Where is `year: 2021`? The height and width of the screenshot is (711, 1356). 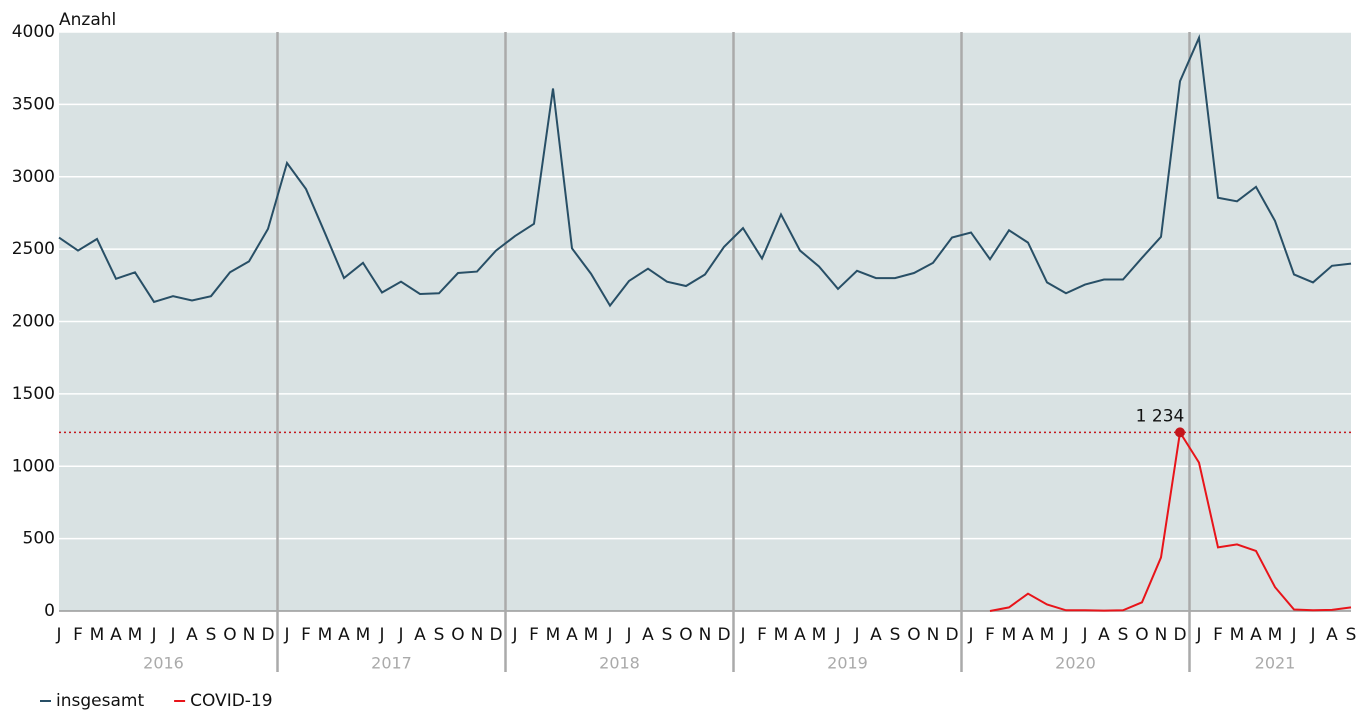
year: 2021 is located at coordinates (1275, 663).